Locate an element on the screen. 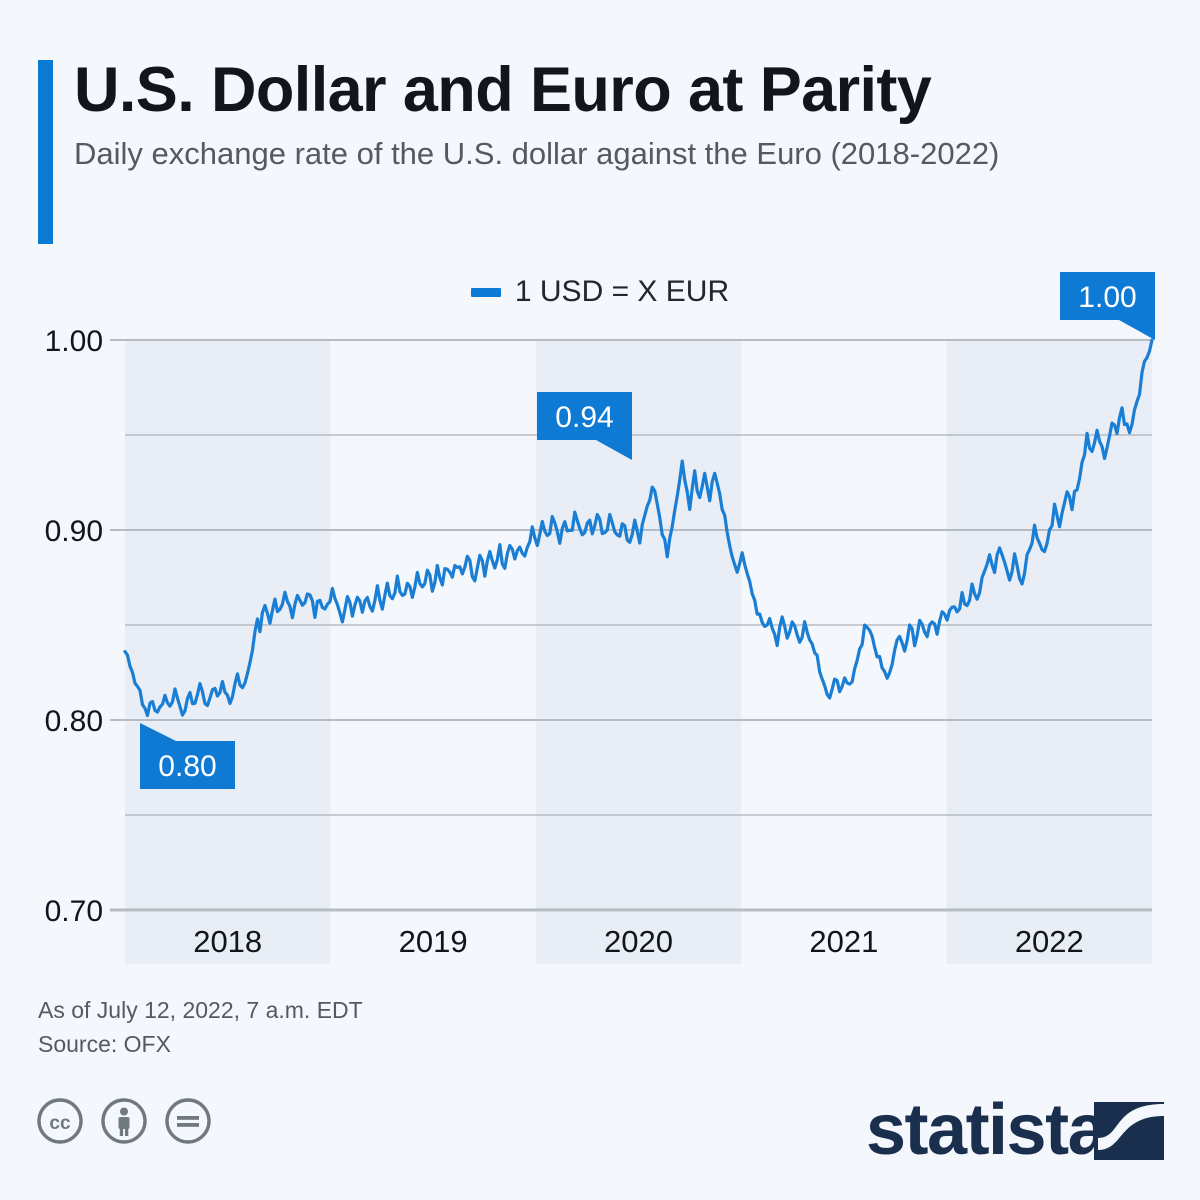  callout-label: 0.94 is located at coordinates (584, 417).